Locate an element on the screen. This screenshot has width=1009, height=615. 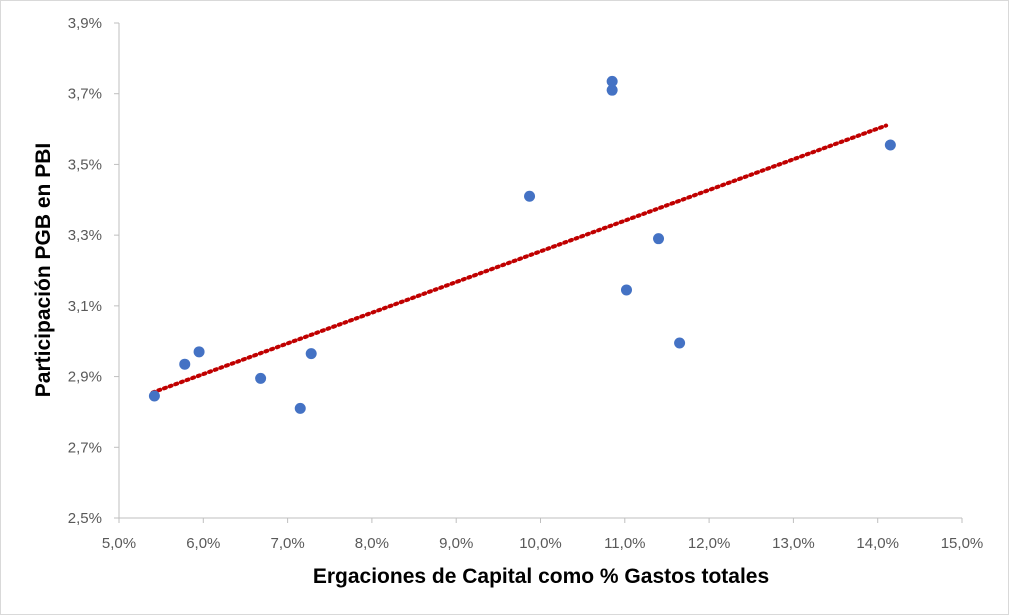
y-tick-label: 3,7% is located at coordinates (85, 94).